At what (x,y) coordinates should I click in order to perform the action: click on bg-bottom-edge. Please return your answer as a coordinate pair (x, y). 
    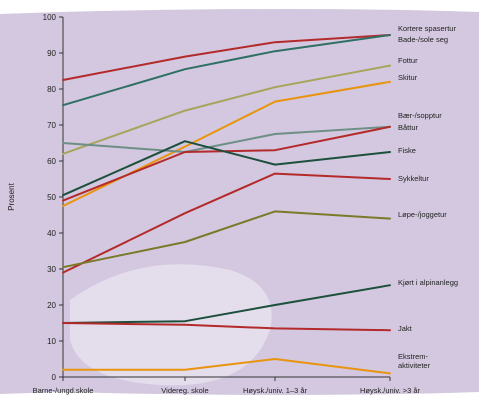
    Looking at the image, I should click on (239, 399).